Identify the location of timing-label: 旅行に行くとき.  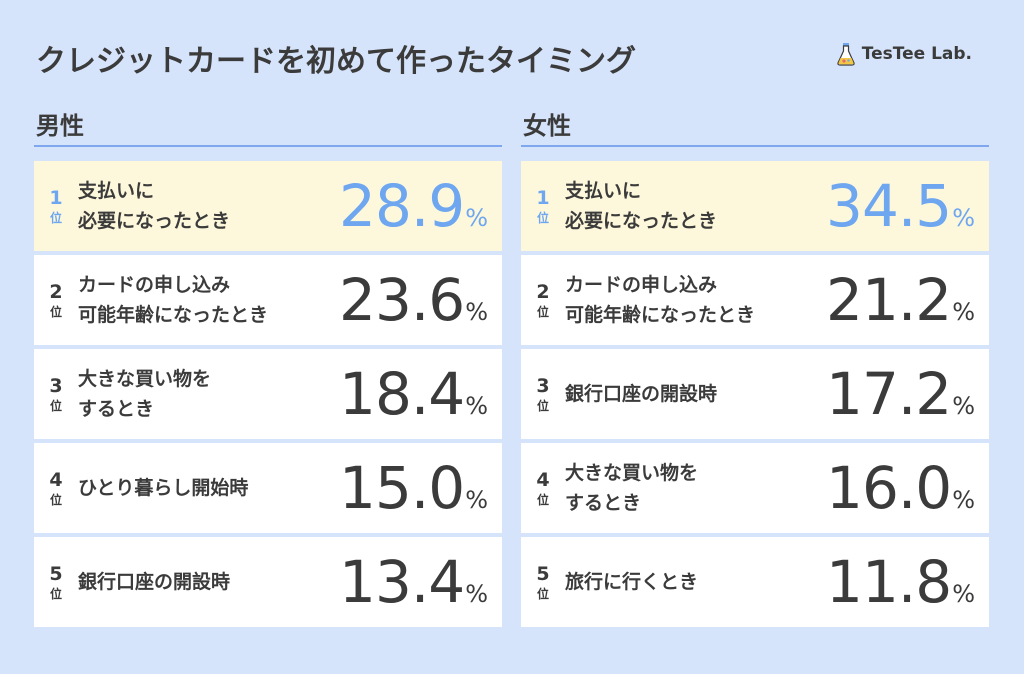
(690, 582).